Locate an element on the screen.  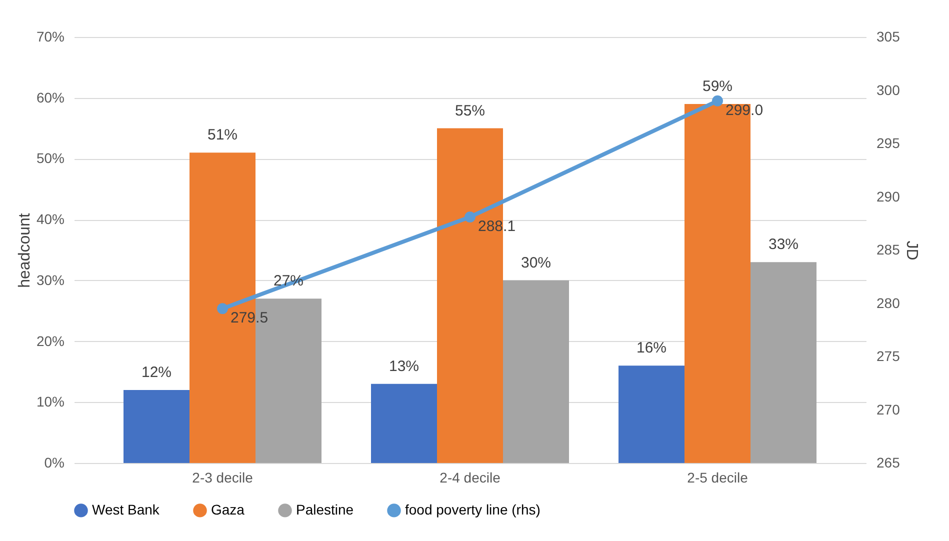
data-label: 33% is located at coordinates (783, 245).